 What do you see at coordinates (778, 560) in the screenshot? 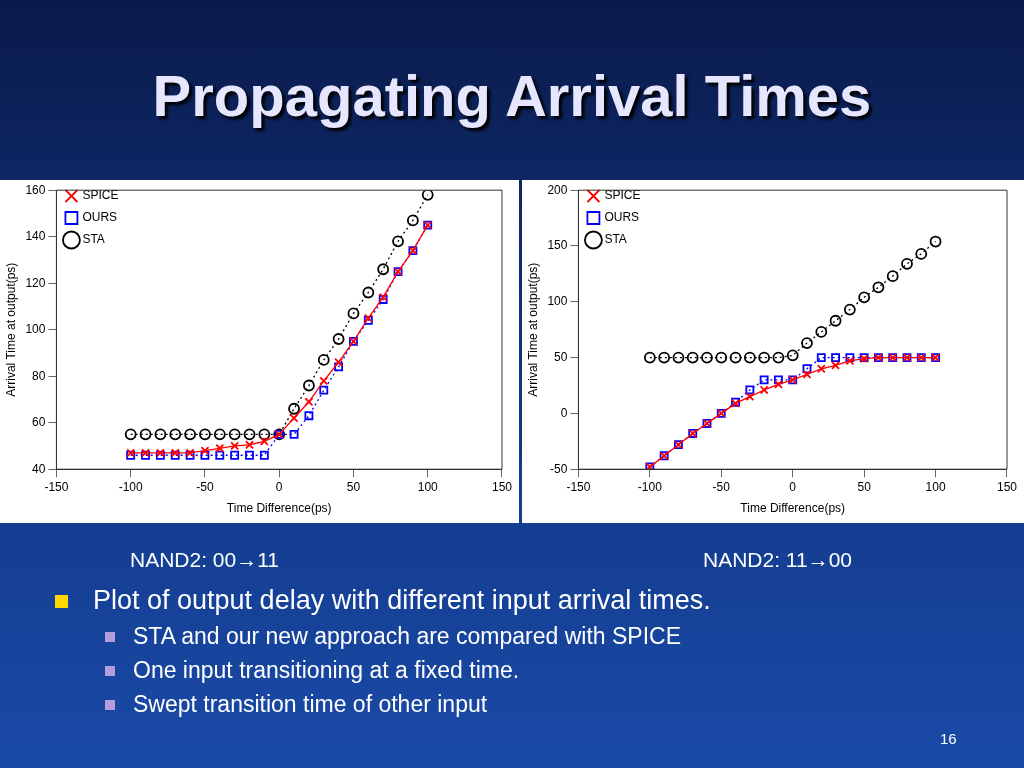
I see `text: NAND2: 11→00` at bounding box center [778, 560].